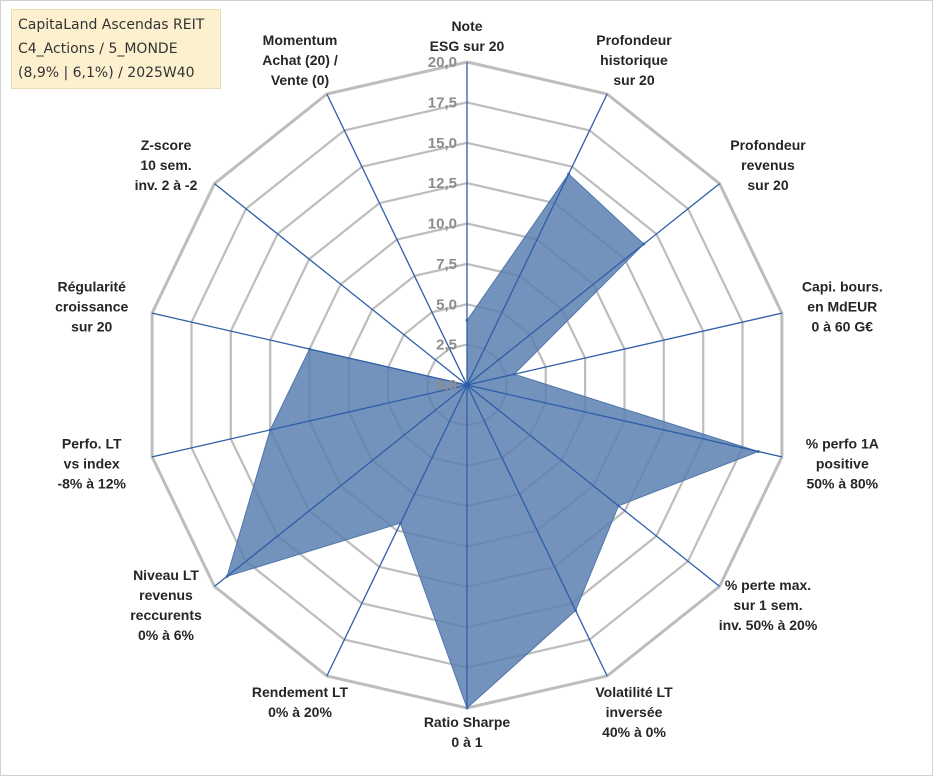 This screenshot has height=776, width=933. What do you see at coordinates (300, 702) in the screenshot?
I see `axis-label-9: Rendement LT 0% à 20%` at bounding box center [300, 702].